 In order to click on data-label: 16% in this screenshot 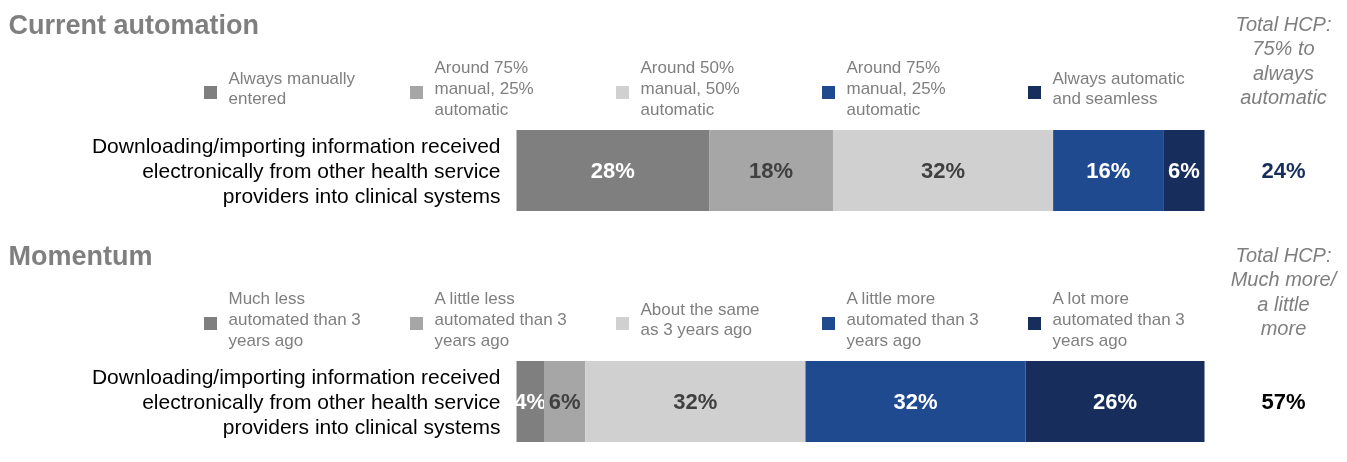, I will do `click(1108, 170)`.